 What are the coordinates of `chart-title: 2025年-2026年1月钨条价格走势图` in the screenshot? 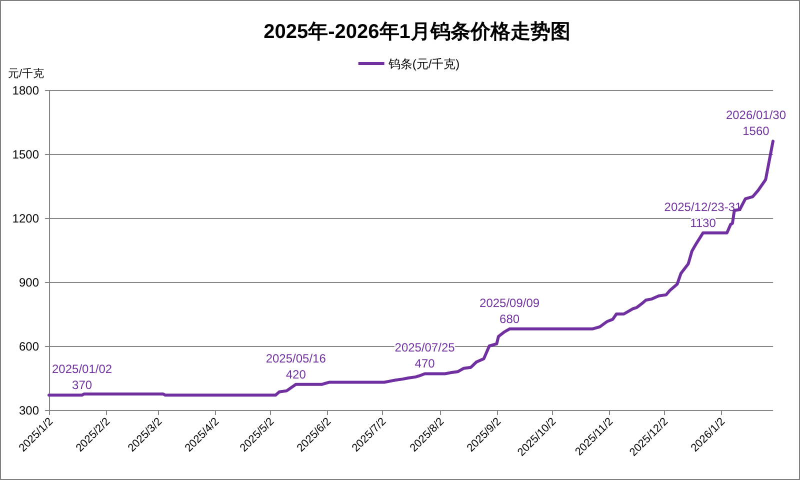 It's located at (417, 32).